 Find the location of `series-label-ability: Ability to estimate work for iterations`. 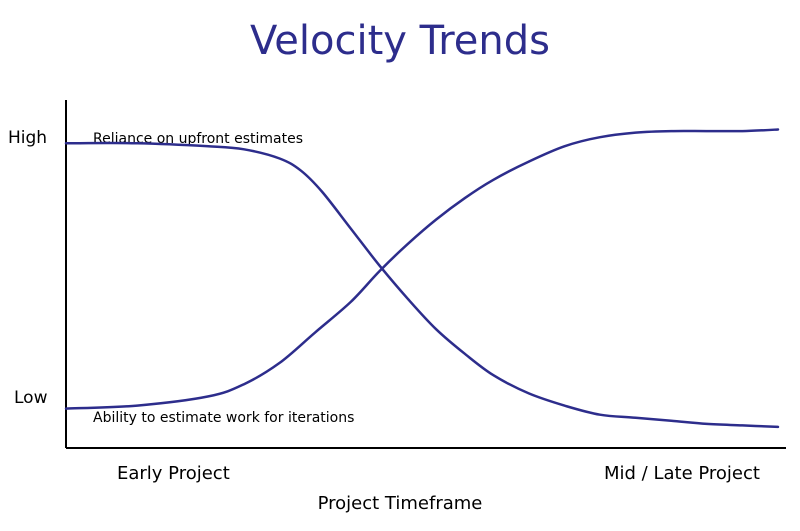

series-label-ability: Ability to estimate work for iterations is located at coordinates (224, 418).